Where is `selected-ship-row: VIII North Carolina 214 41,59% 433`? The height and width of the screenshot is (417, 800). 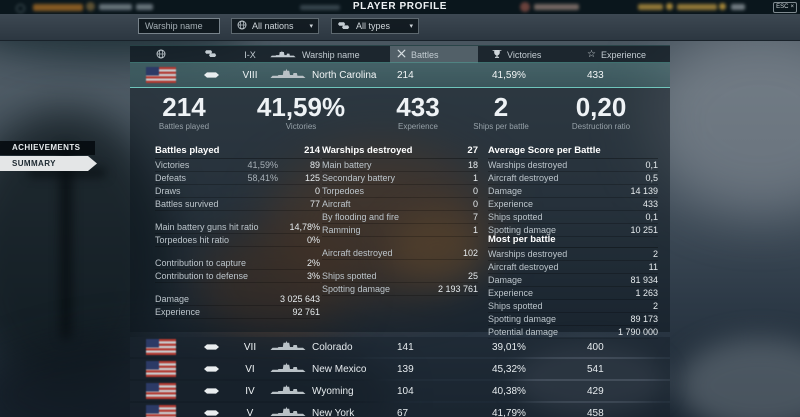 selected-ship-row: VIII North Carolina 214 41,59% 433 is located at coordinates (400, 75).